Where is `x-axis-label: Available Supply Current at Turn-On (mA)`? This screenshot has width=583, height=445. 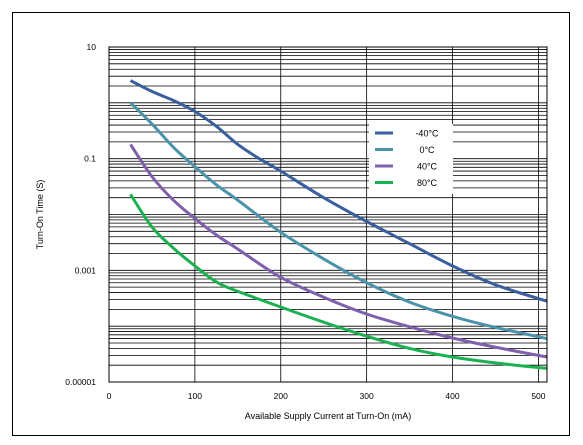
x-axis-label: Available Supply Current at Turn-On (mA) is located at coordinates (328, 416).